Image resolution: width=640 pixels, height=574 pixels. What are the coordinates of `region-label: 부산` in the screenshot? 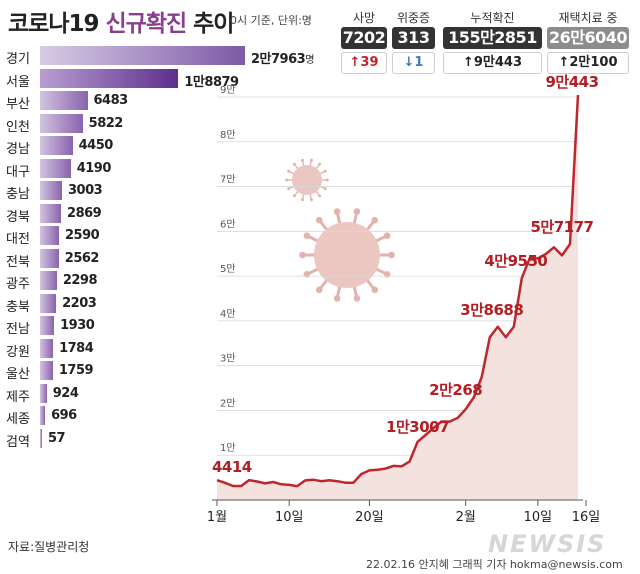 It's located at (18, 104).